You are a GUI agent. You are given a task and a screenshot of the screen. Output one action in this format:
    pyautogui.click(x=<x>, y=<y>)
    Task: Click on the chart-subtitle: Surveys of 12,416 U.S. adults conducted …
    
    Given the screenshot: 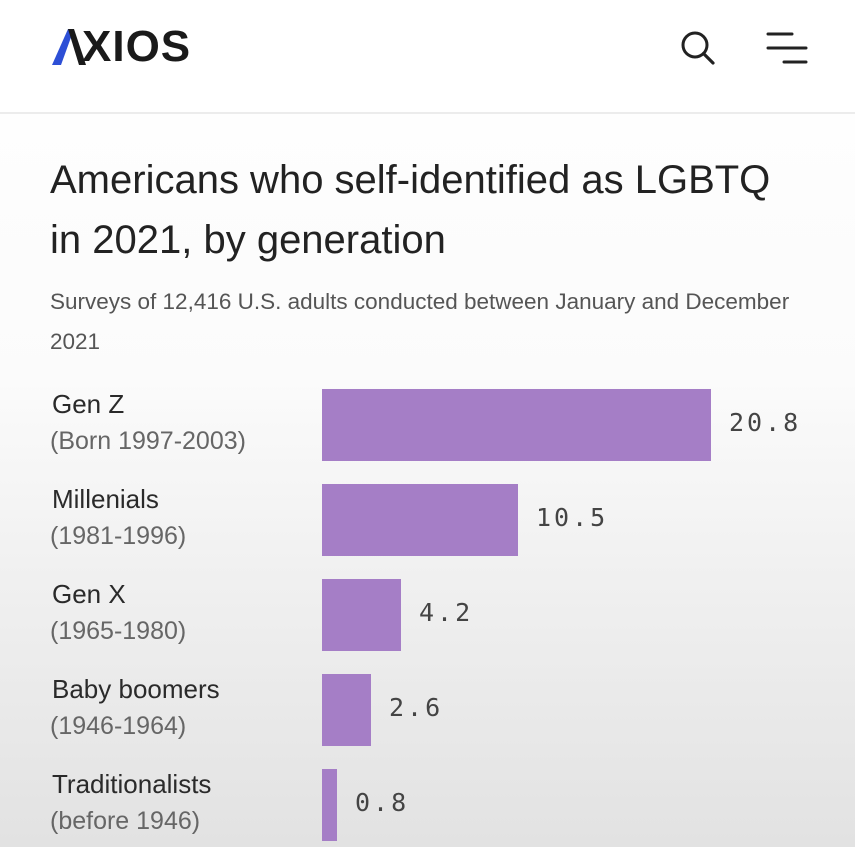 What is the action you would take?
    pyautogui.click(x=420, y=321)
    